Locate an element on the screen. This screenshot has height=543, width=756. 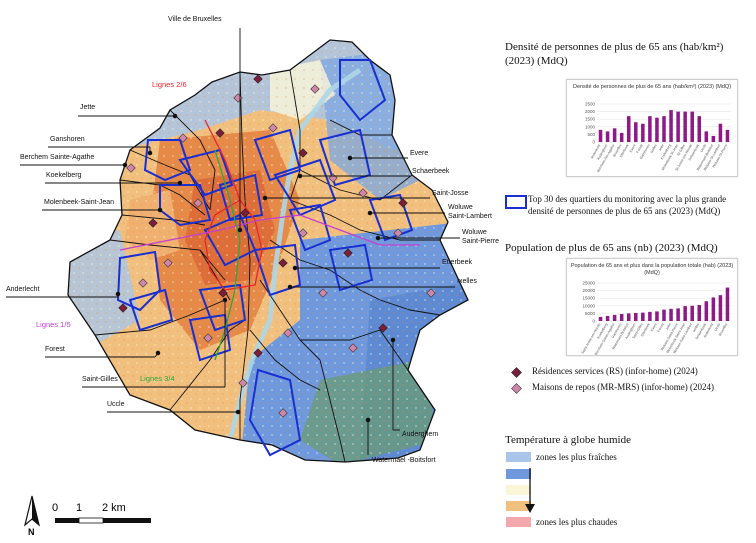
density-xtick: Jette is located at coordinates (661, 147).